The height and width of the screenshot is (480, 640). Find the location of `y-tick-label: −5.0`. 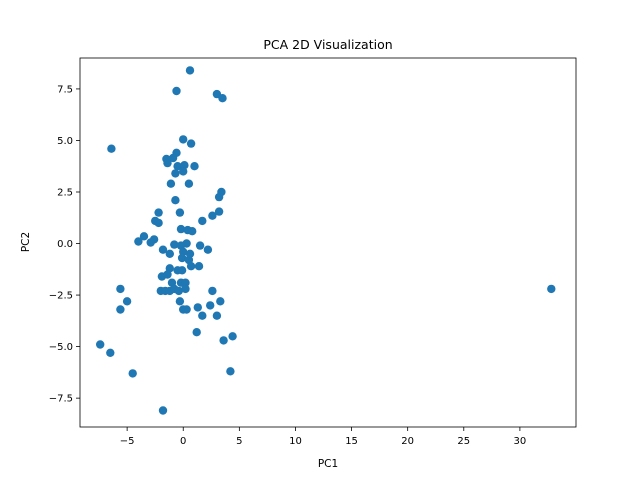

y-tick-label: −5.0 is located at coordinates (61, 347).